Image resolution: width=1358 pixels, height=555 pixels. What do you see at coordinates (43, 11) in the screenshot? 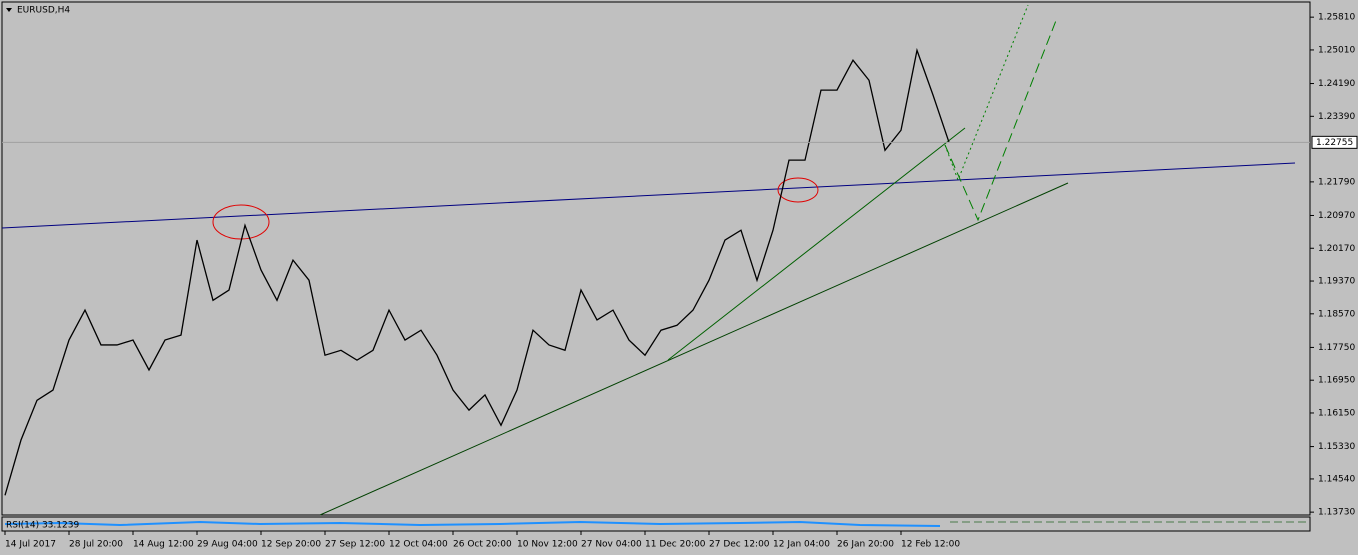
I see `chart-title: EURUSD,H4` at bounding box center [43, 11].